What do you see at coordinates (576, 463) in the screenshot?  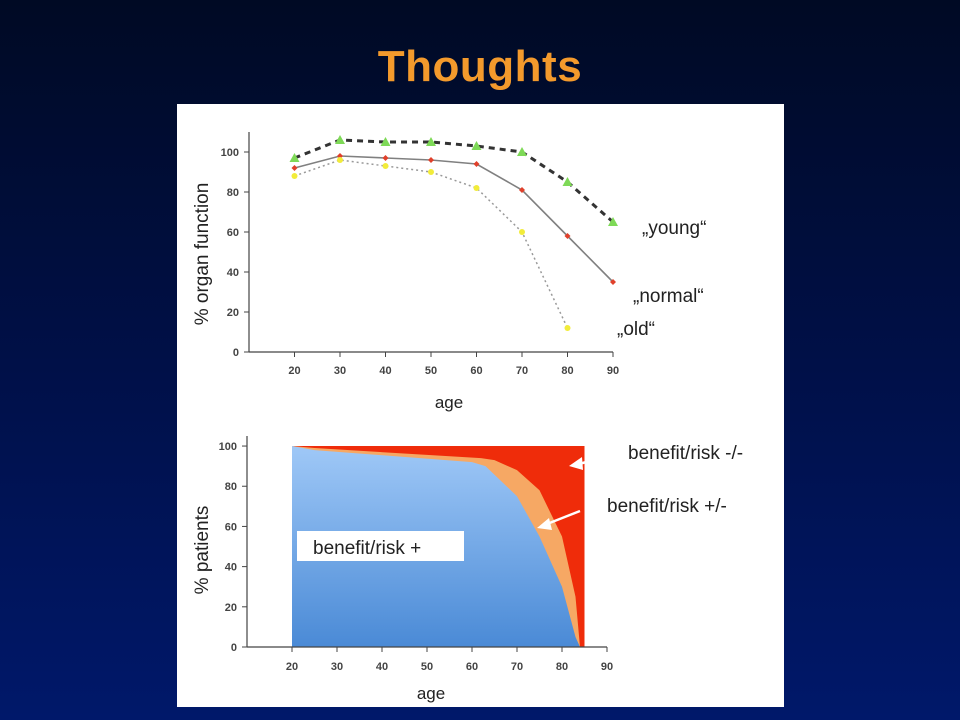 I see `arrow-head-benefit-risk-minus` at bounding box center [576, 463].